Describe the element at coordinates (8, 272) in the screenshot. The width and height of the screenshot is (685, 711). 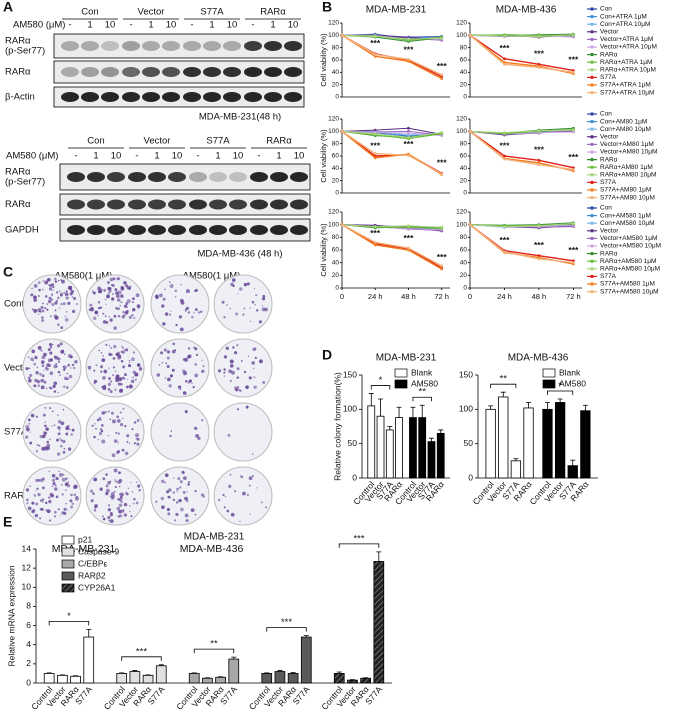
I see `panel-label: C` at that location.